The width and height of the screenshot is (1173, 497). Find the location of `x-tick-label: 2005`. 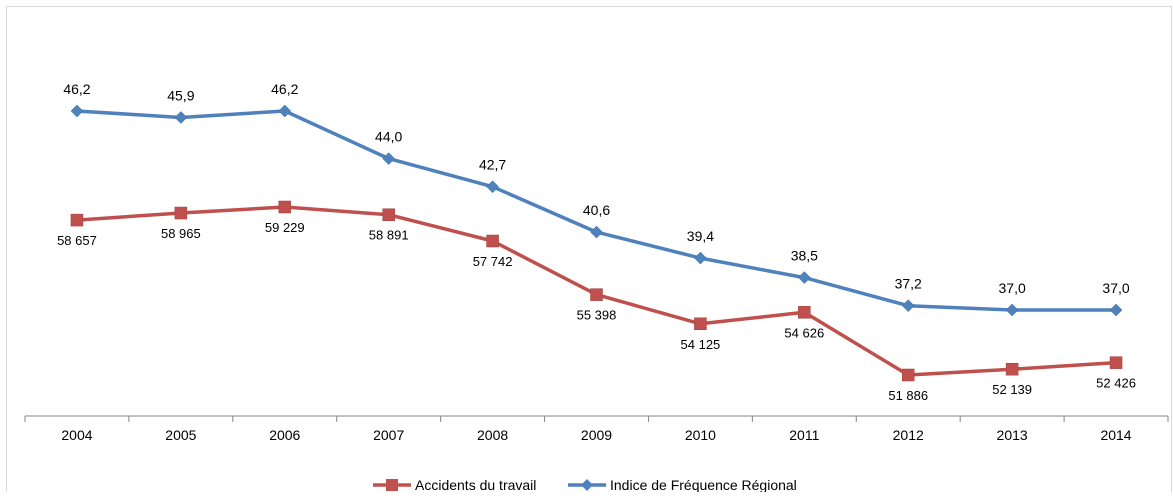

x-tick-label: 2005 is located at coordinates (180, 435).